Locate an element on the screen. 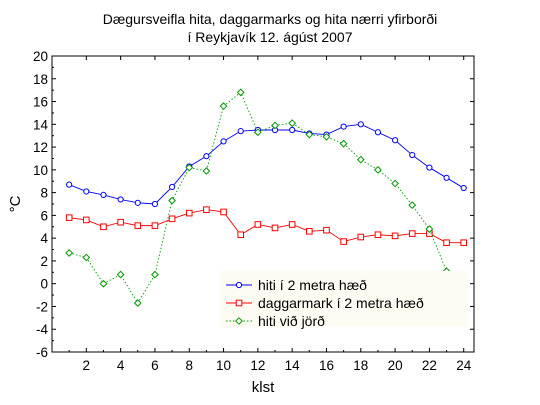  legend-label: hiti við jörð is located at coordinates (291, 321).